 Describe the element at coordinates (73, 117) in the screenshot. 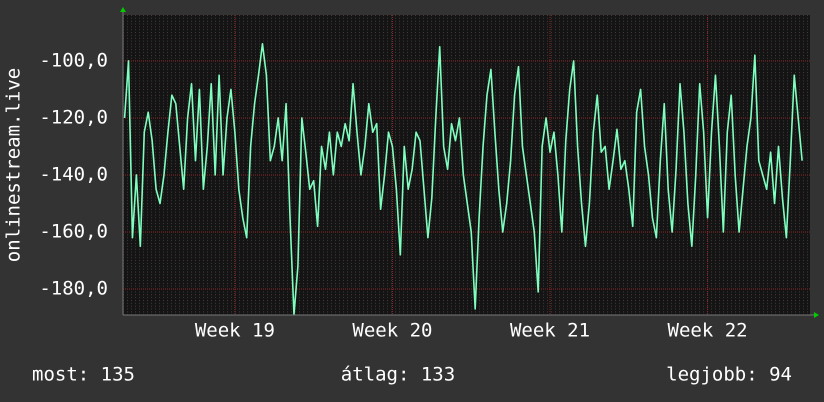

I see `y-tick-label: -120,0` at that location.